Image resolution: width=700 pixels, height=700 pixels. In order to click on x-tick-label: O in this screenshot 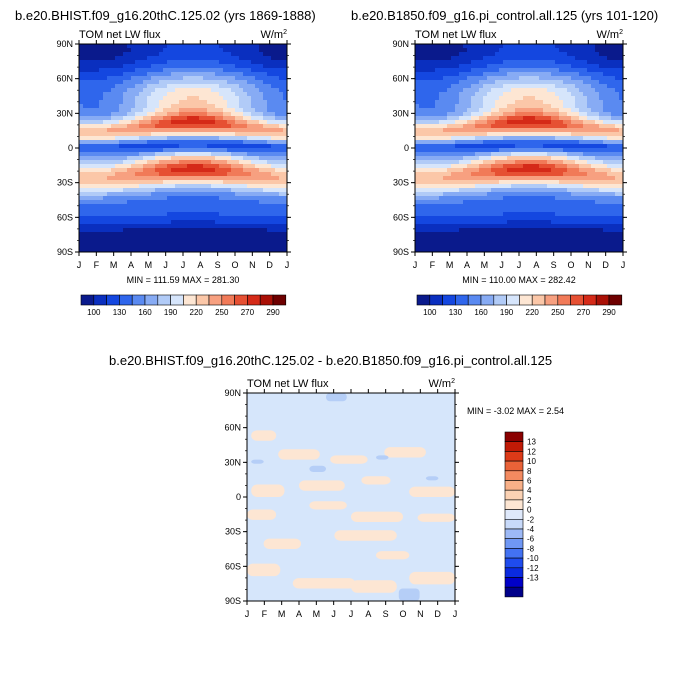, I will do `click(234, 265)`.